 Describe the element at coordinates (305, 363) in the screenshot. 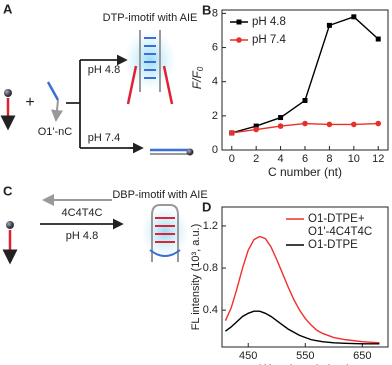

I see `x-axis-label: Wavelength (nm)` at that location.